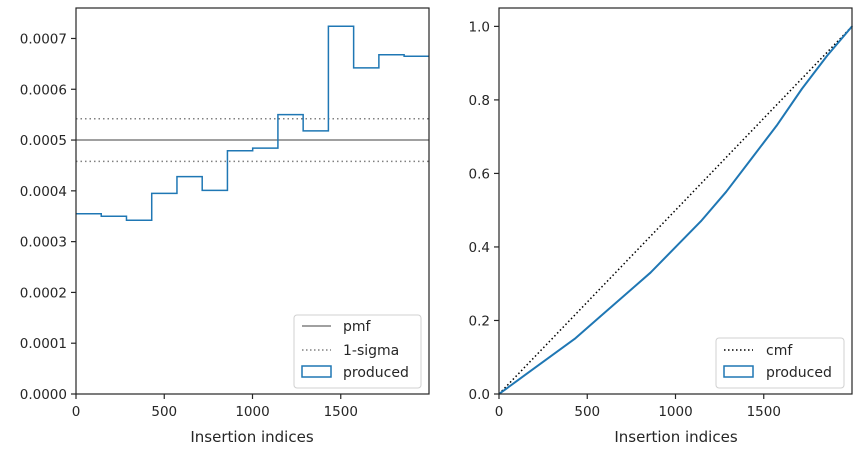 The height and width of the screenshot is (453, 861). I want to click on pmf-x-tick-label: 1500, so click(341, 412).